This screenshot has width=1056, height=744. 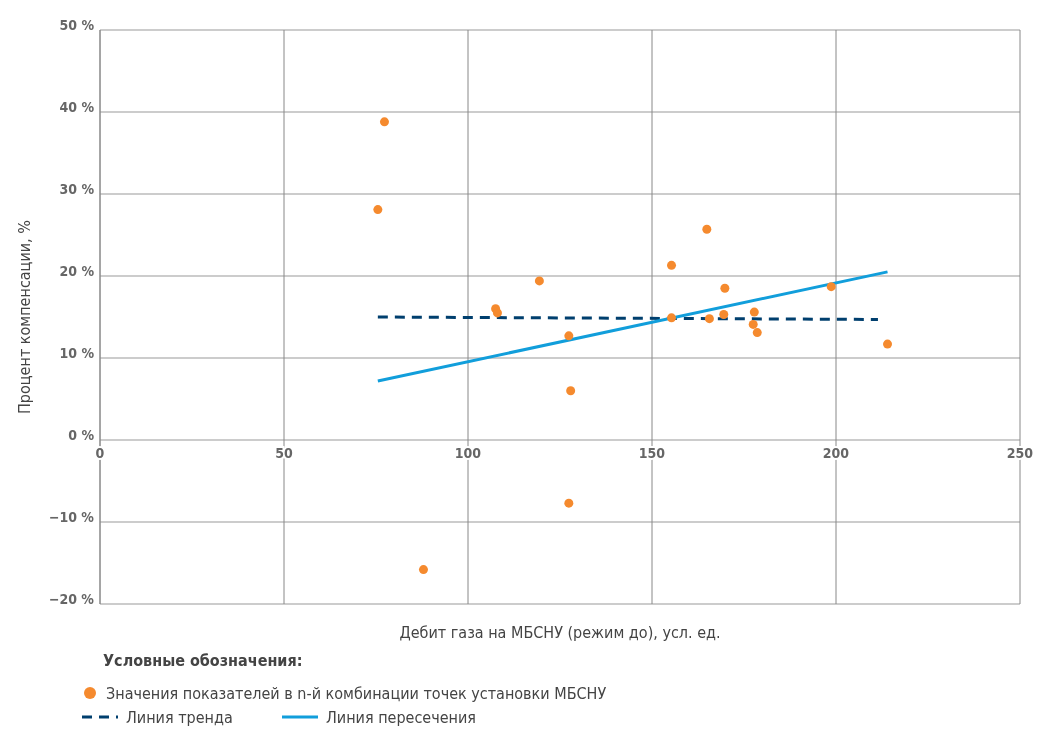 What do you see at coordinates (77, 353) in the screenshot?
I see `y-tick-label: 10 %` at bounding box center [77, 353].